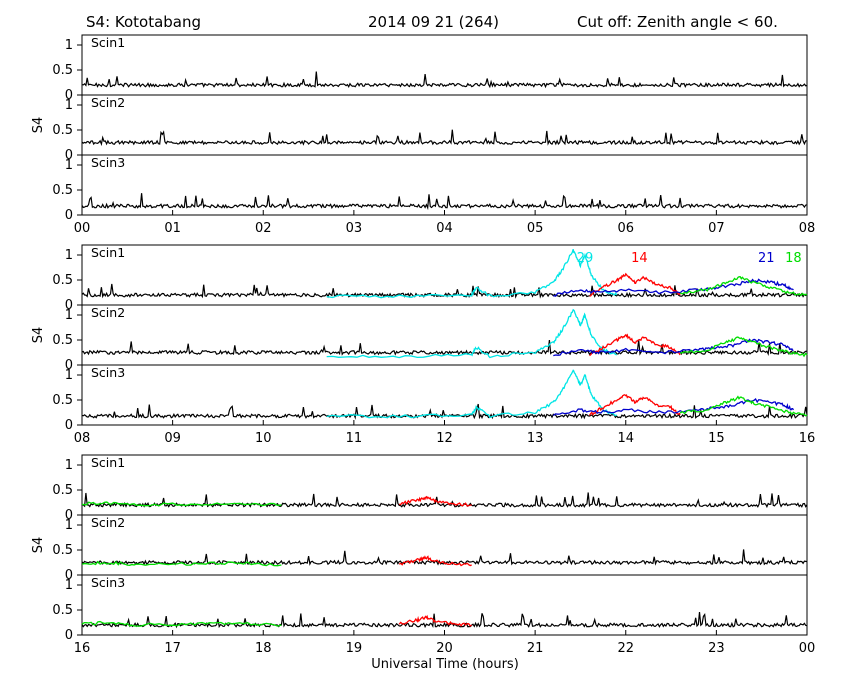  What do you see at coordinates (535, 228) in the screenshot?
I see `x-tick-label: 05` at bounding box center [535, 228].